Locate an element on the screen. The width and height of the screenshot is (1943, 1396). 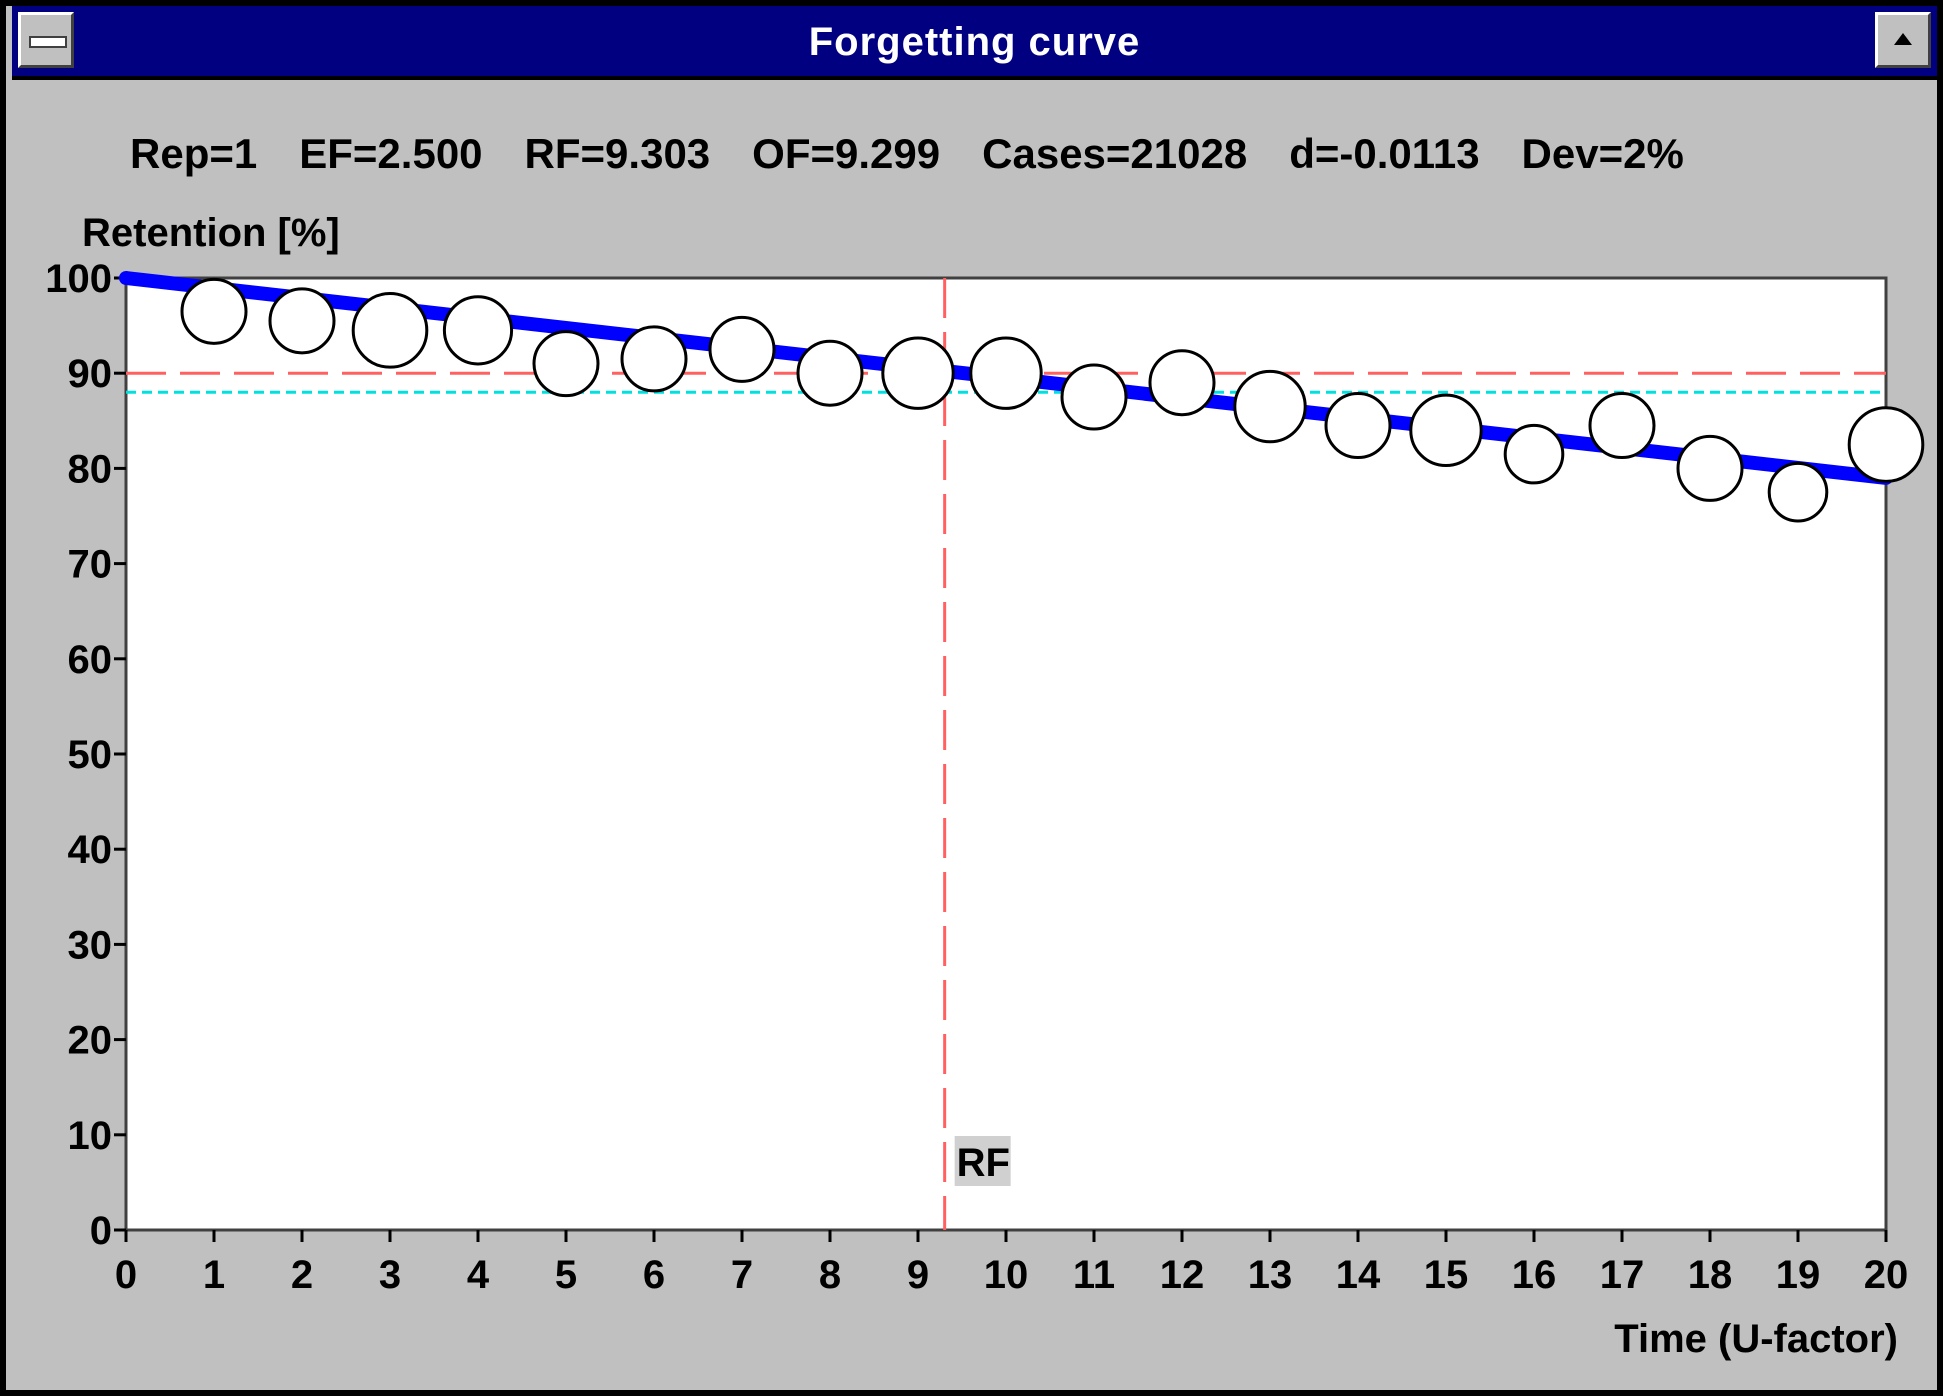
y-tick-label: 40 is located at coordinates (90, 850).